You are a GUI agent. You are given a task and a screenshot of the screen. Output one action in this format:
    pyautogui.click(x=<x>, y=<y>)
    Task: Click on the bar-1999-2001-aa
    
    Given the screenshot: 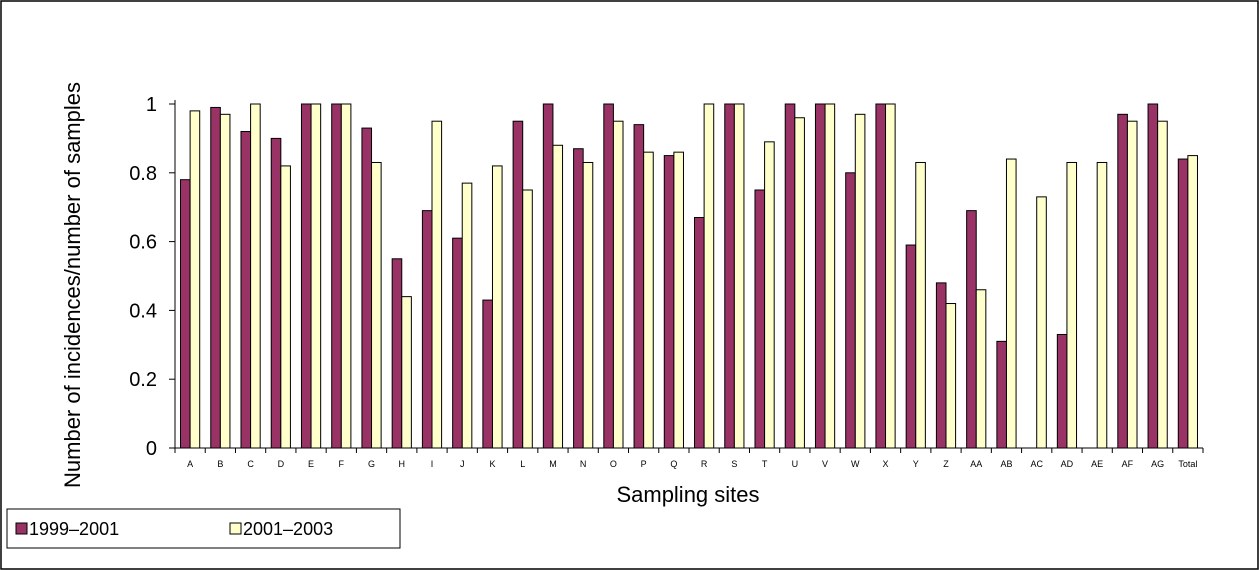 What is the action you would take?
    pyautogui.click(x=971, y=329)
    